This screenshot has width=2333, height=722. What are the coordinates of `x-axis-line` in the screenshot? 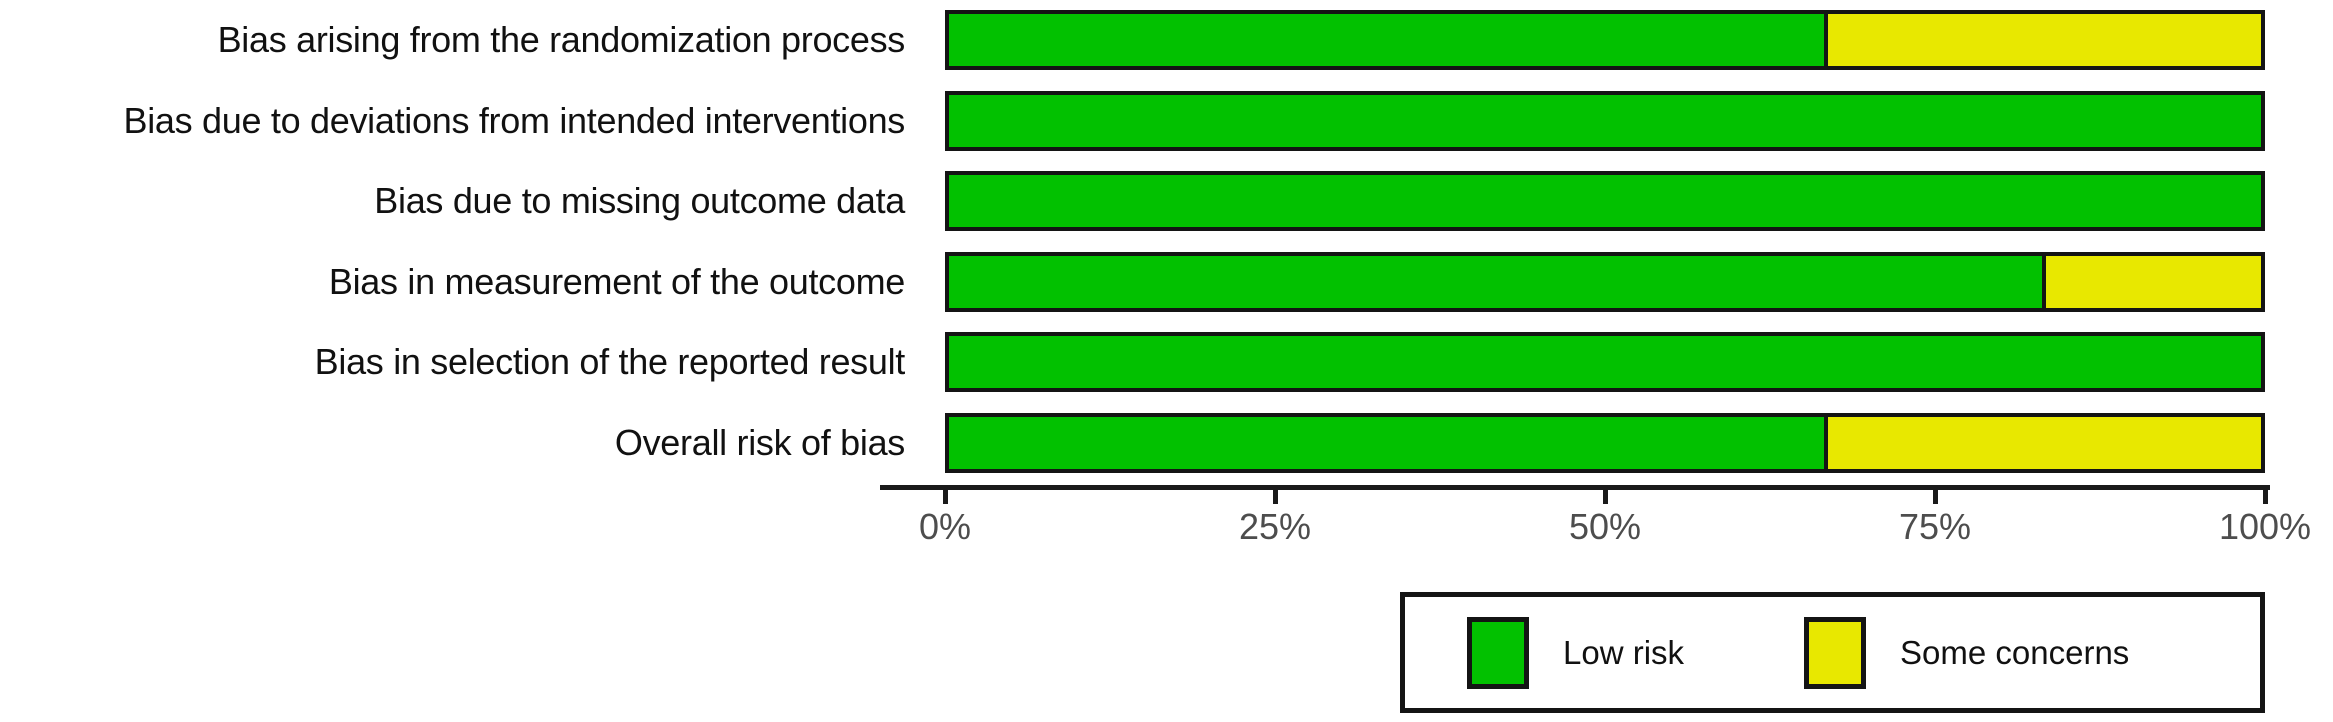 It's located at (1575, 487).